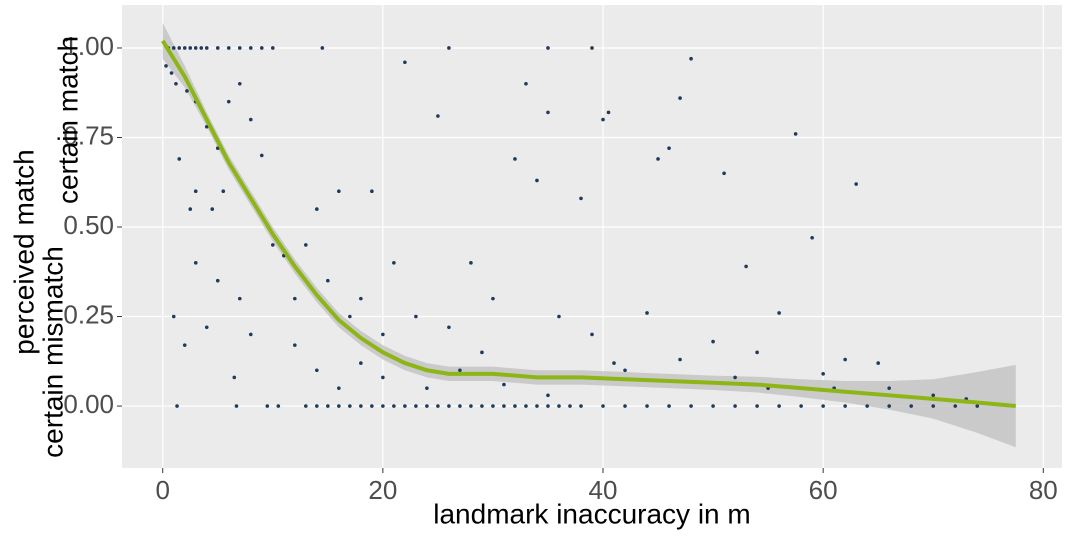  What do you see at coordinates (603, 490) in the screenshot?
I see `x-tick-label: 40` at bounding box center [603, 490].